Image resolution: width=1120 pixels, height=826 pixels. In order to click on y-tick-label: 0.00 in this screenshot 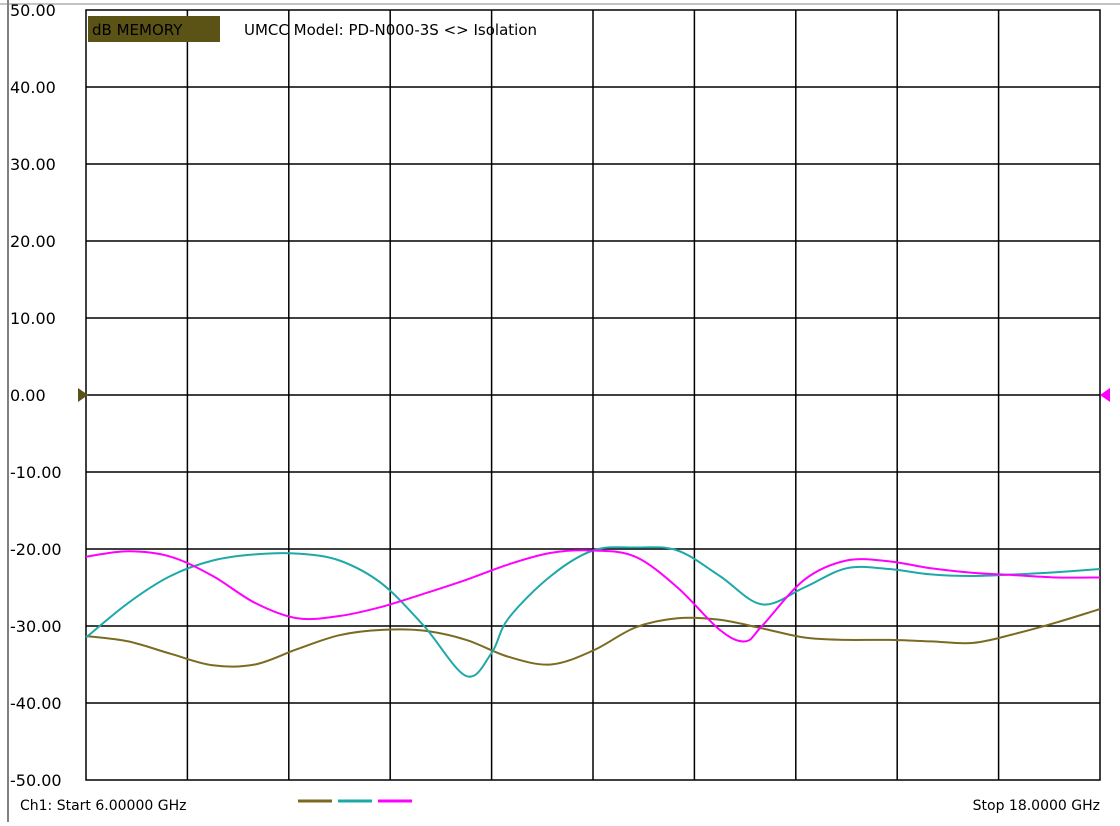, I will do `click(28, 395)`.